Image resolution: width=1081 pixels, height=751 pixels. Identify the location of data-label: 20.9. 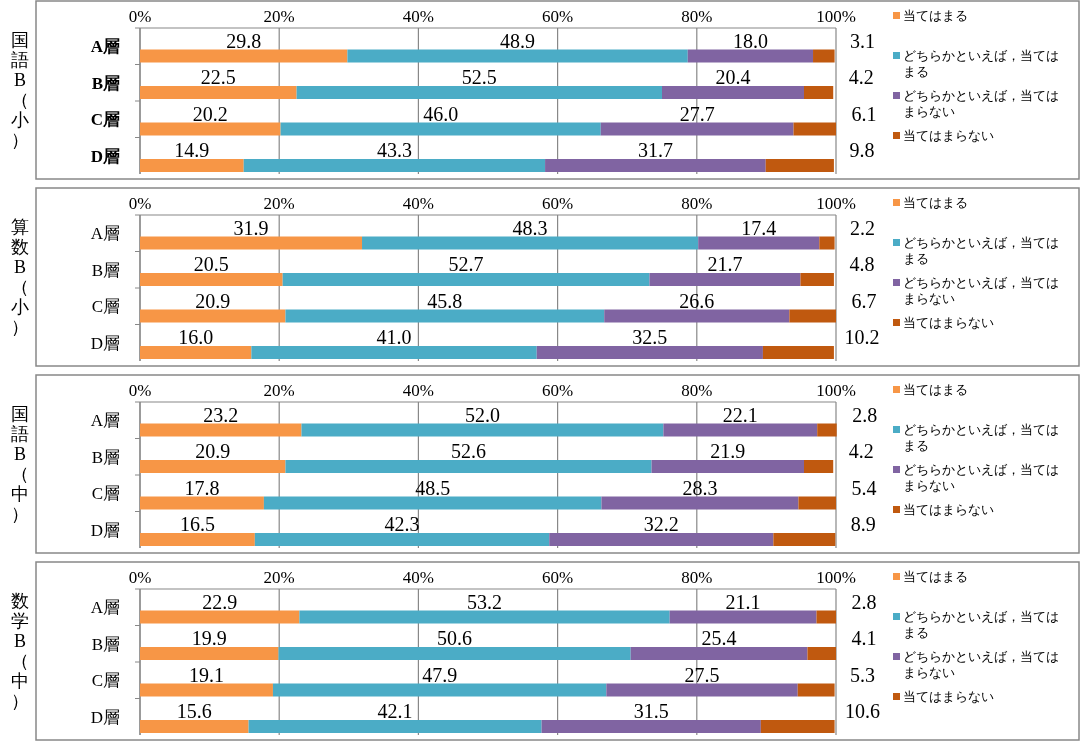
(213, 300).